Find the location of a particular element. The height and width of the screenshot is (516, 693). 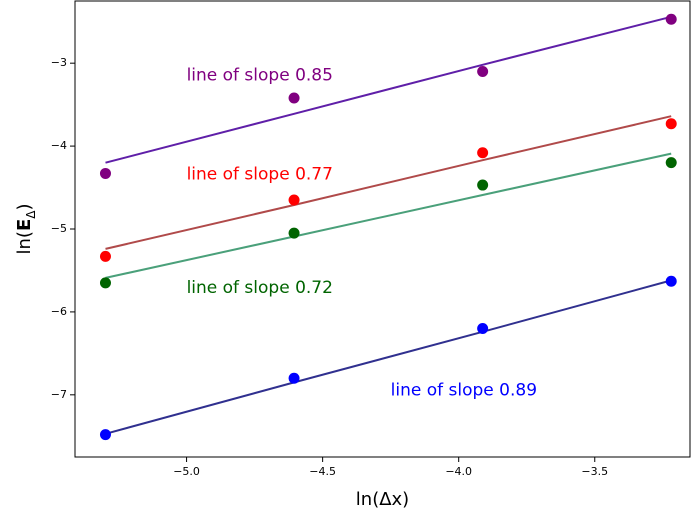

x-tick-label-2: −4.0 is located at coordinates (458, 471).